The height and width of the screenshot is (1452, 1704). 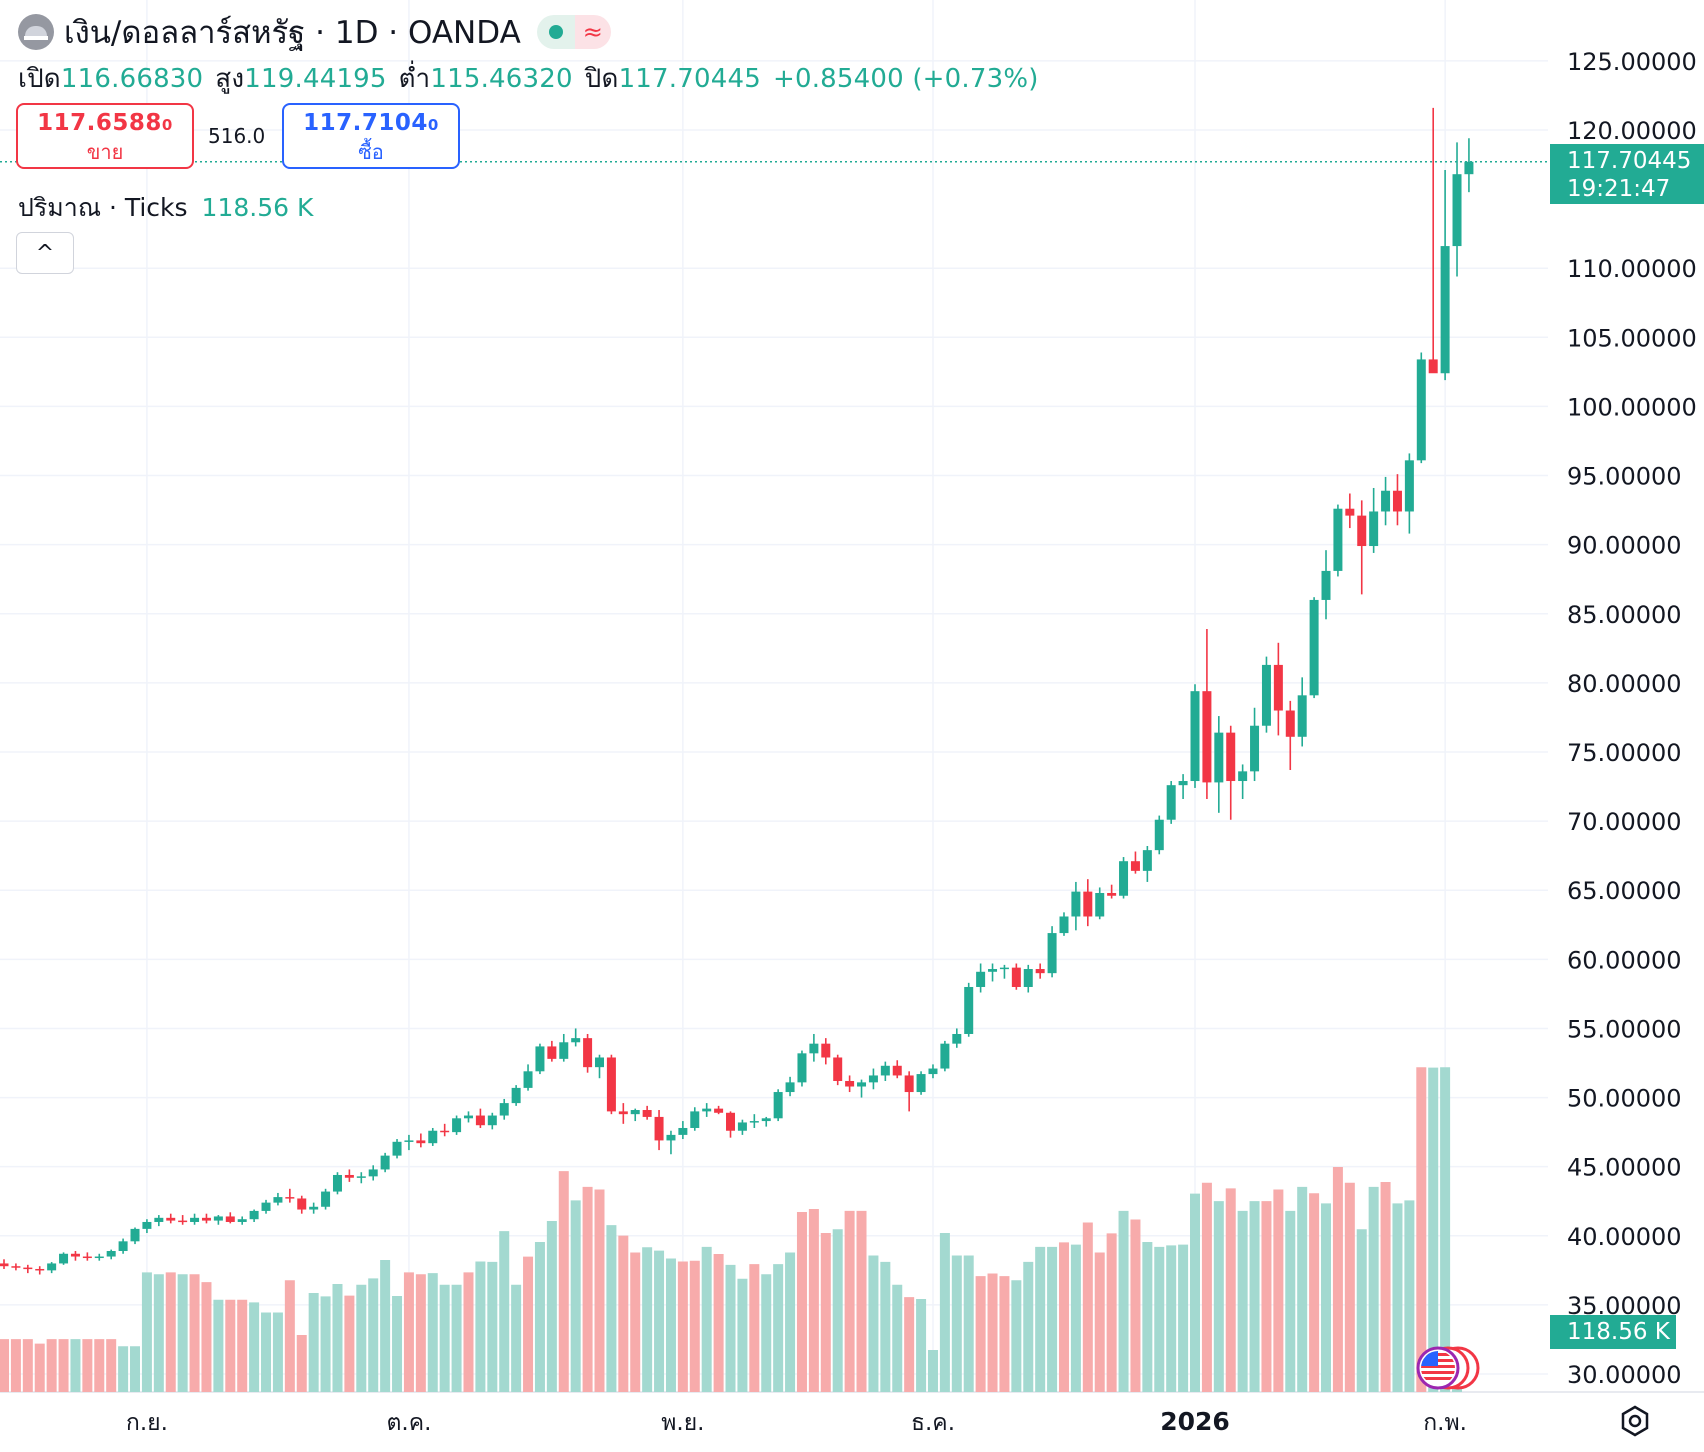 I want to click on us-flag-events-icon, so click(x=1442, y=1369).